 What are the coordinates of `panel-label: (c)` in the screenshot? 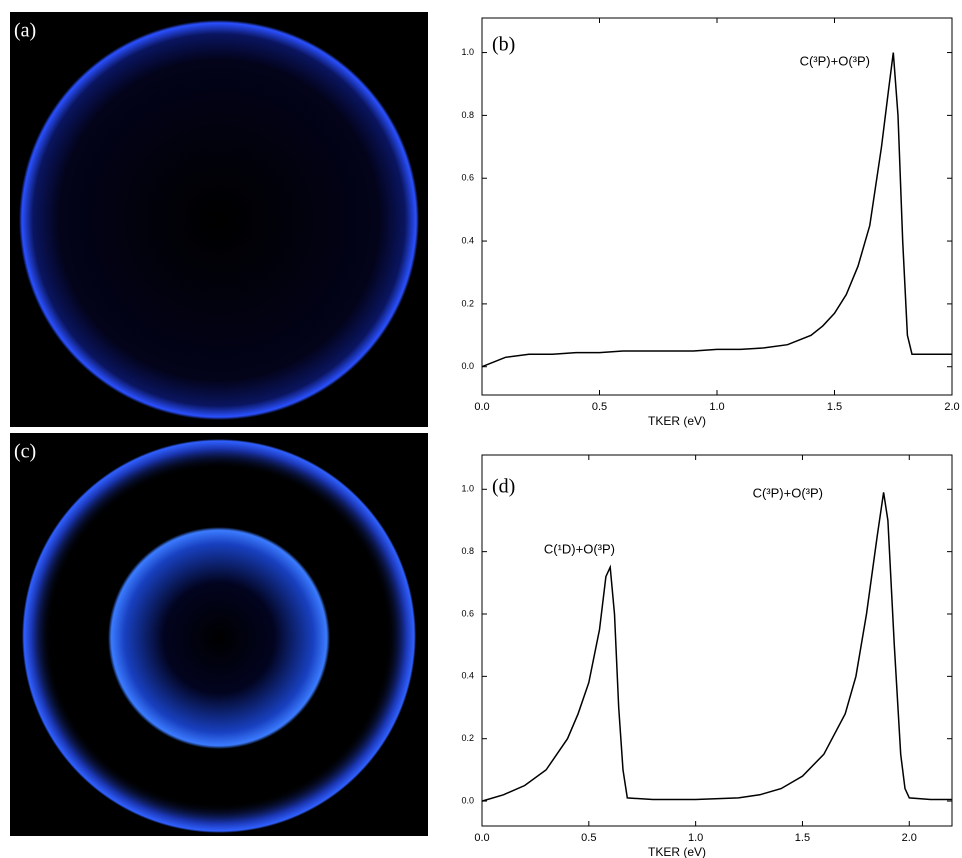 It's located at (25, 452).